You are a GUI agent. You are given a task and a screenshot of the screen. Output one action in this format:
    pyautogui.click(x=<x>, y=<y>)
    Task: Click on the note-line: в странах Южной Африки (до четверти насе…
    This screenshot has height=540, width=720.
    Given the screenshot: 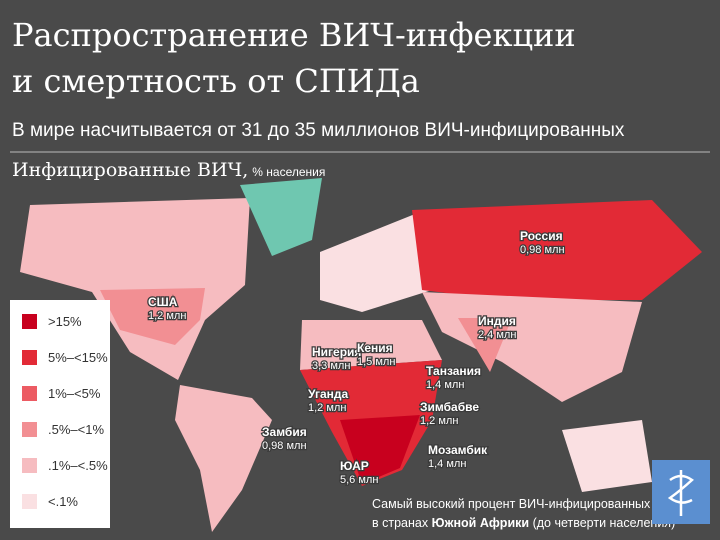 What is the action you would take?
    pyautogui.click(x=523, y=523)
    